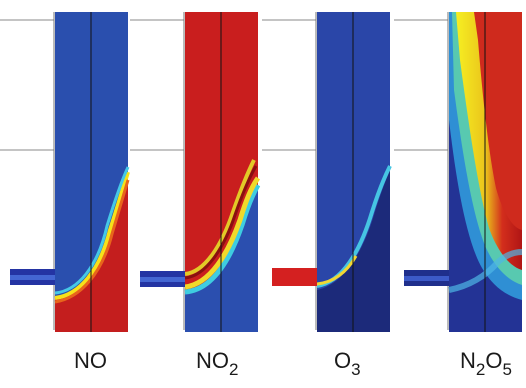 The image size is (526, 388). Describe the element at coordinates (90, 360) in the screenshot. I see `species-label-no: NO` at that location.